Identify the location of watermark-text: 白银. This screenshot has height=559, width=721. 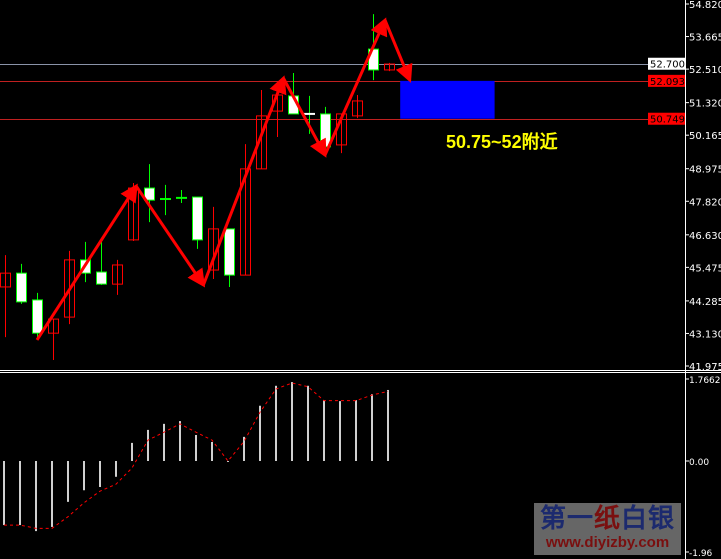
(648, 519).